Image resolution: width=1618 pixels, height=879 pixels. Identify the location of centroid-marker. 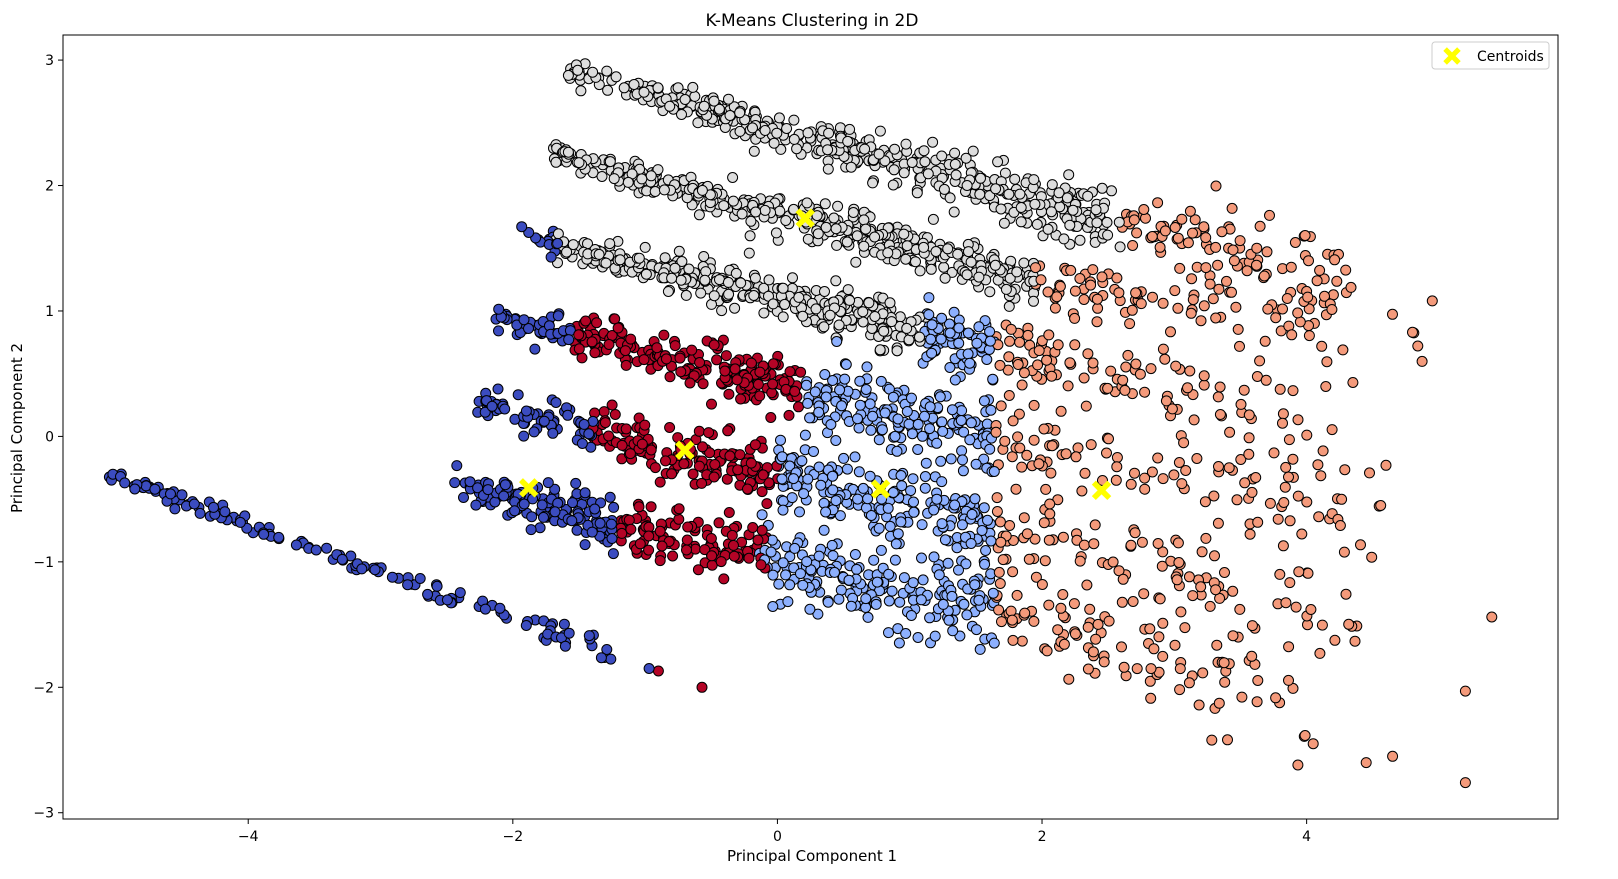
(805, 218).